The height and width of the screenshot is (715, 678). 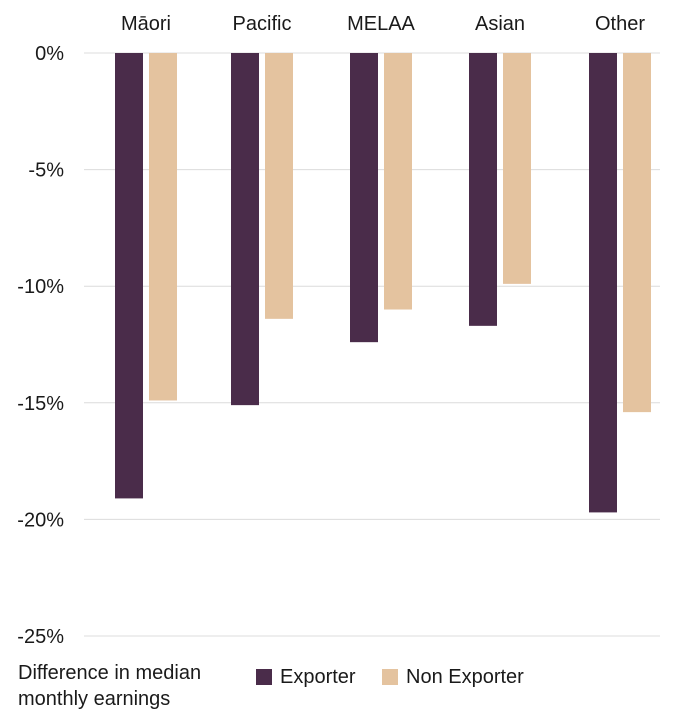 I want to click on legend-item-exporter: Exporter, so click(x=306, y=677).